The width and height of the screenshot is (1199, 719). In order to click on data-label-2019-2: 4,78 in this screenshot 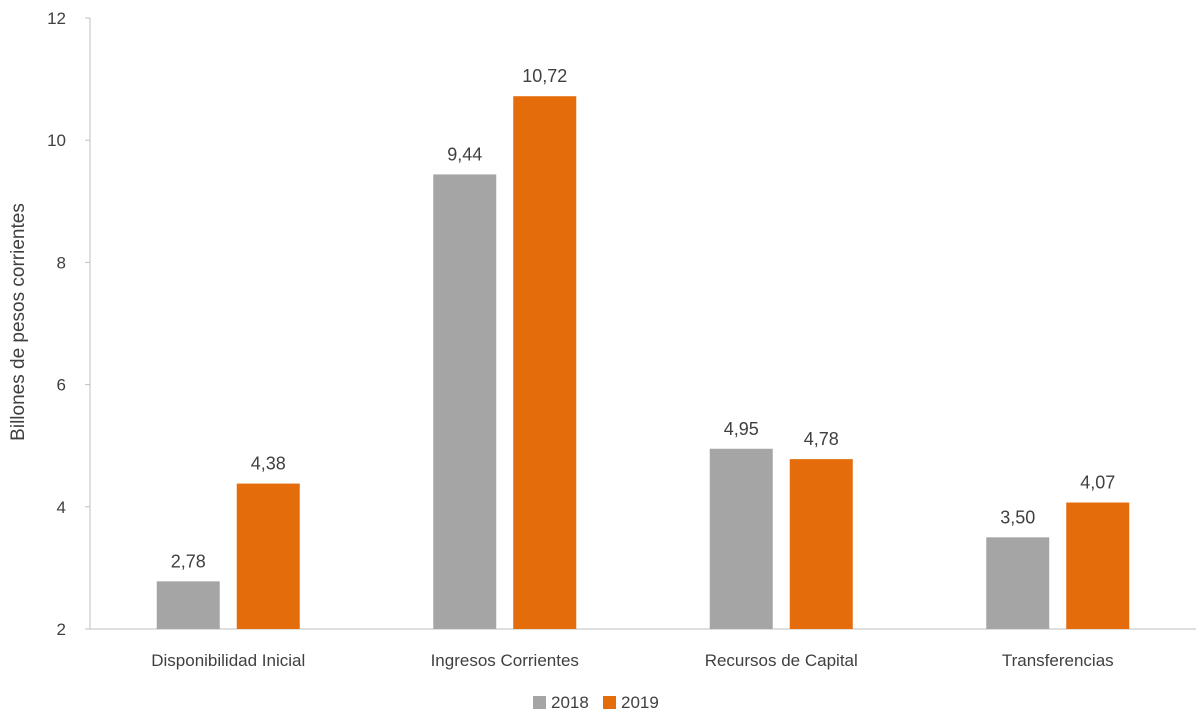, I will do `click(821, 439)`.